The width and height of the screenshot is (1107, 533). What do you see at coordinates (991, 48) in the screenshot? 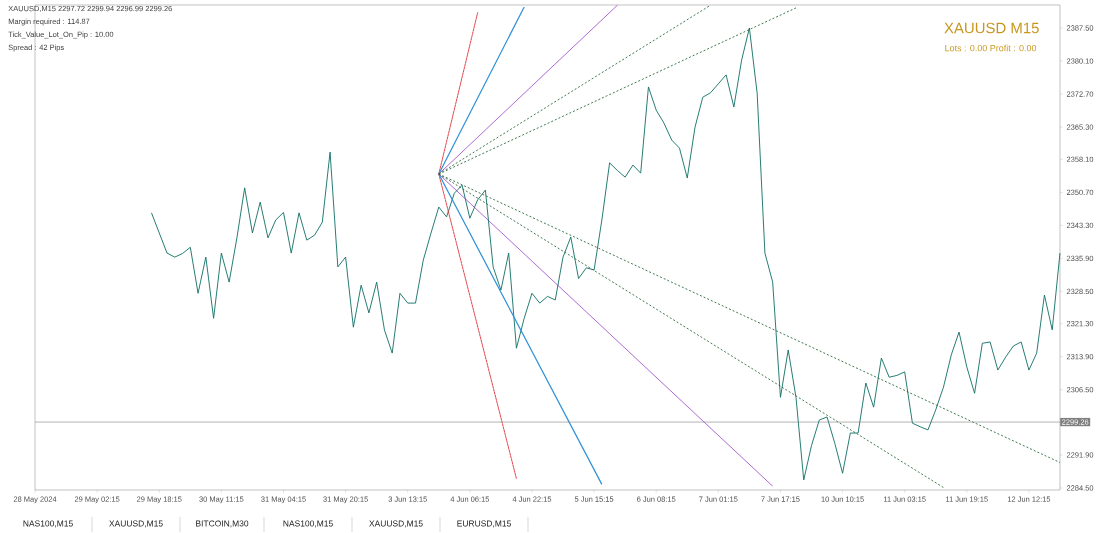
I see `text: Lots : 0.00 Profit : 0.00` at bounding box center [991, 48].